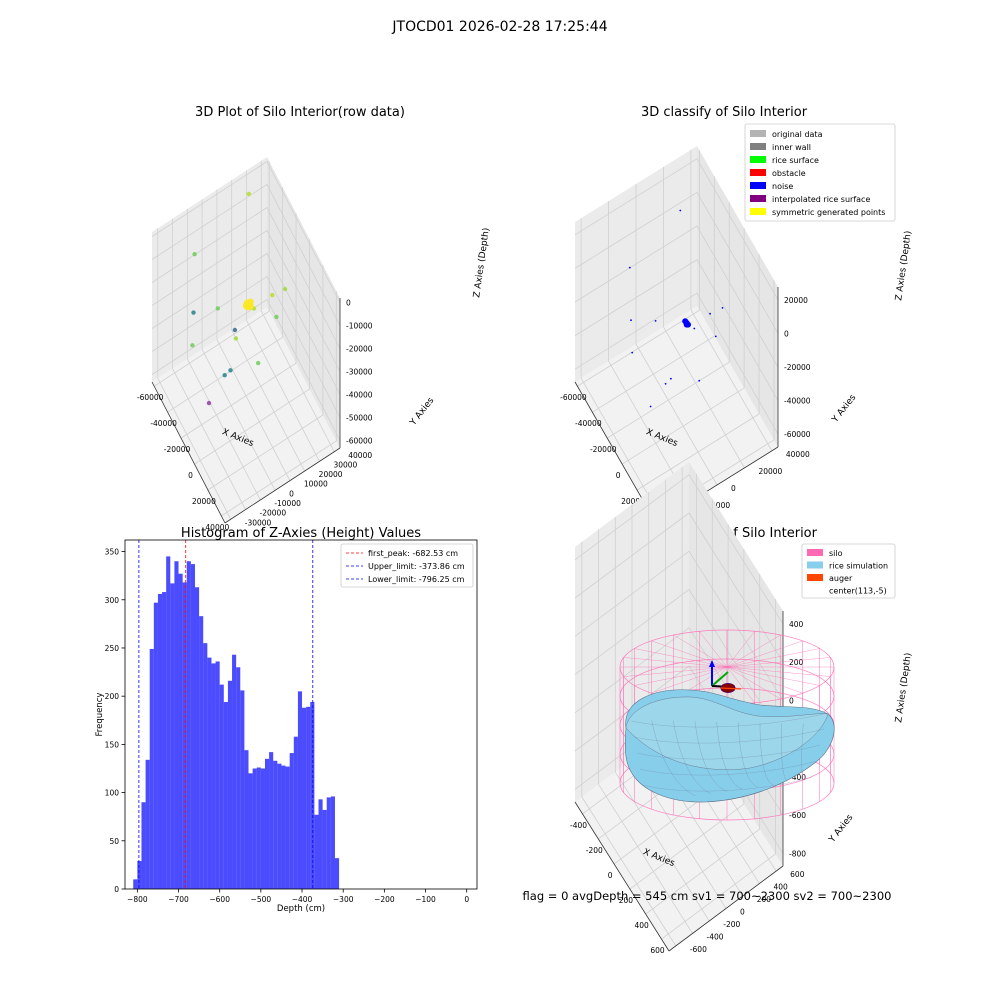 This screenshot has height=1000, width=1000. What do you see at coordinates (724, 112) in the screenshot?
I see `panel-classify-title: 3D classify of Silo Interior` at bounding box center [724, 112].